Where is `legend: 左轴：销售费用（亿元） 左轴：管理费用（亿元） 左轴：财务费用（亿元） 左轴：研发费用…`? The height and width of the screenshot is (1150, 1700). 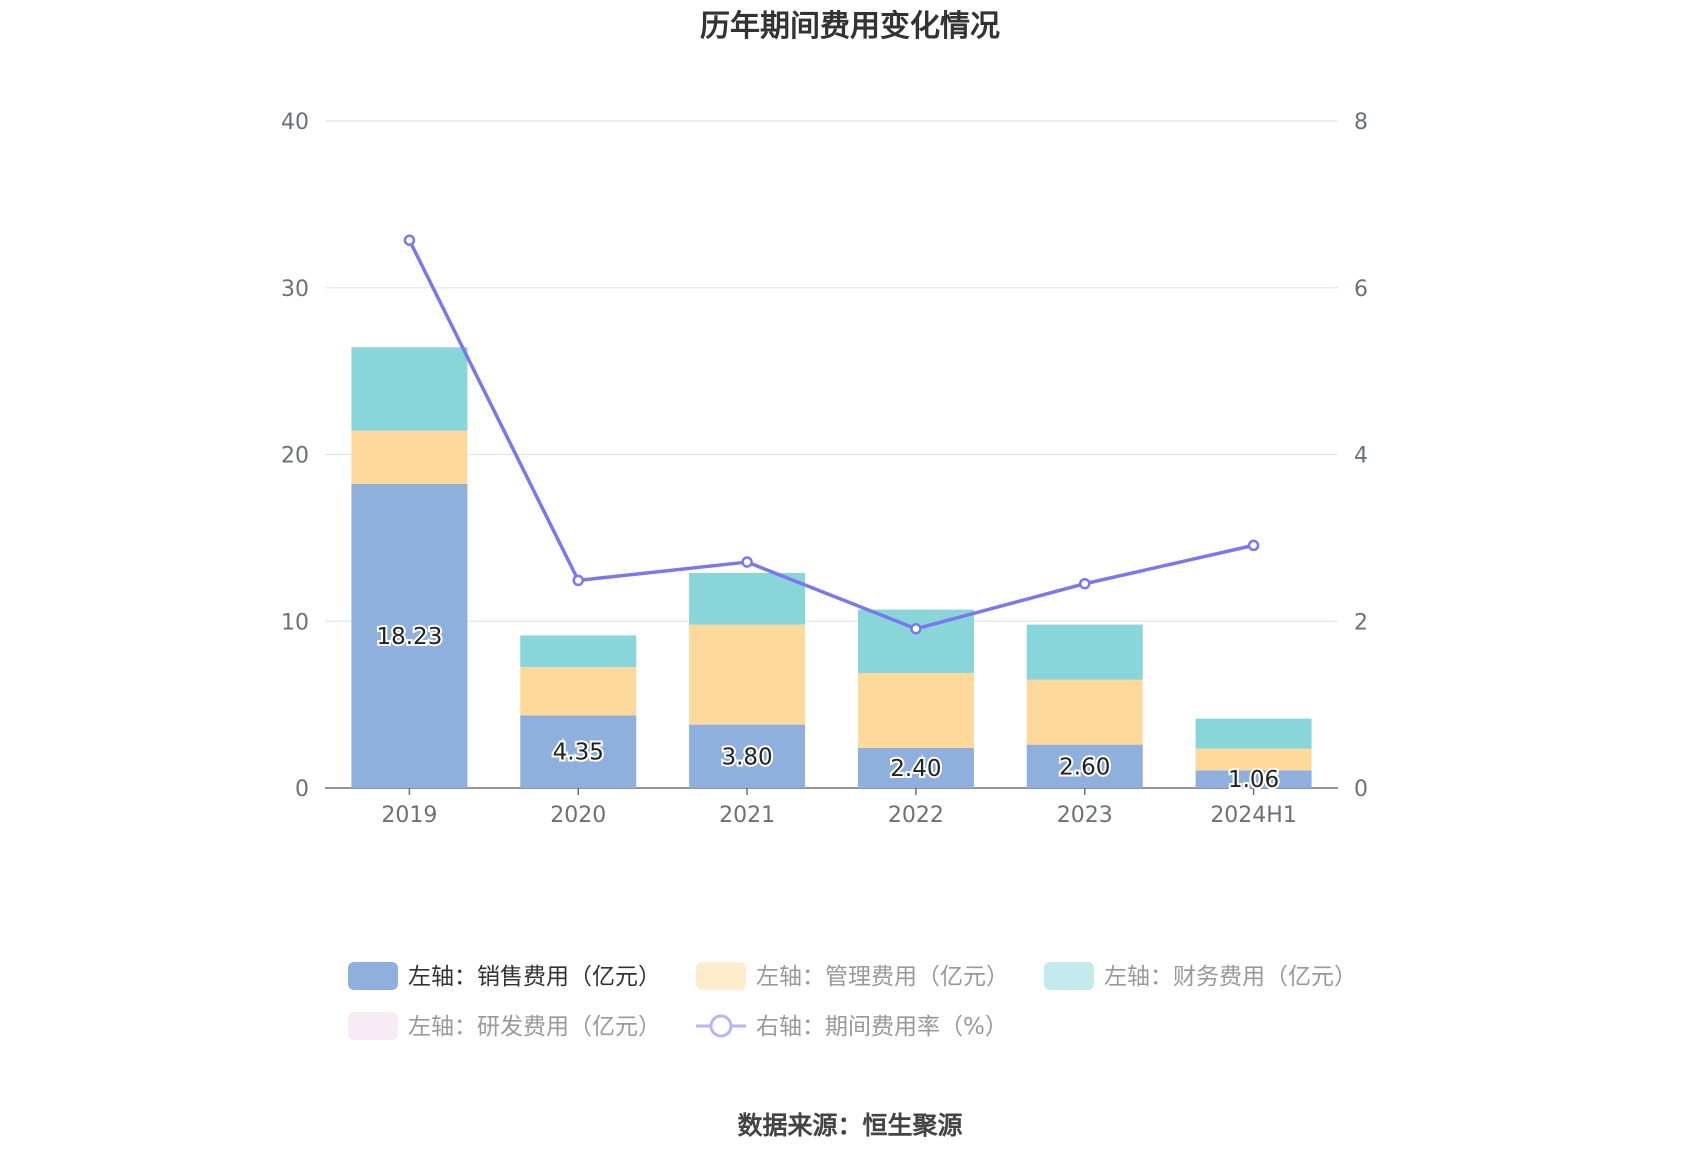
legend: 左轴：销售费用（亿元） 左轴：管理费用（亿元） 左轴：财务费用（亿元） 左轴：研发费用… is located at coordinates (852, 1001).